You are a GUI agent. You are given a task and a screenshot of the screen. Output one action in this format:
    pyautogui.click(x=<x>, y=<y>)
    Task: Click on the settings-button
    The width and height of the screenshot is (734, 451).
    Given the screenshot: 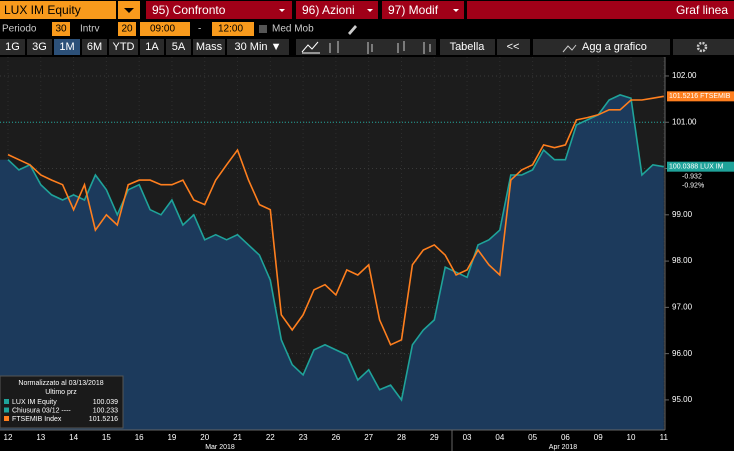 What is the action you would take?
    pyautogui.click(x=703, y=47)
    